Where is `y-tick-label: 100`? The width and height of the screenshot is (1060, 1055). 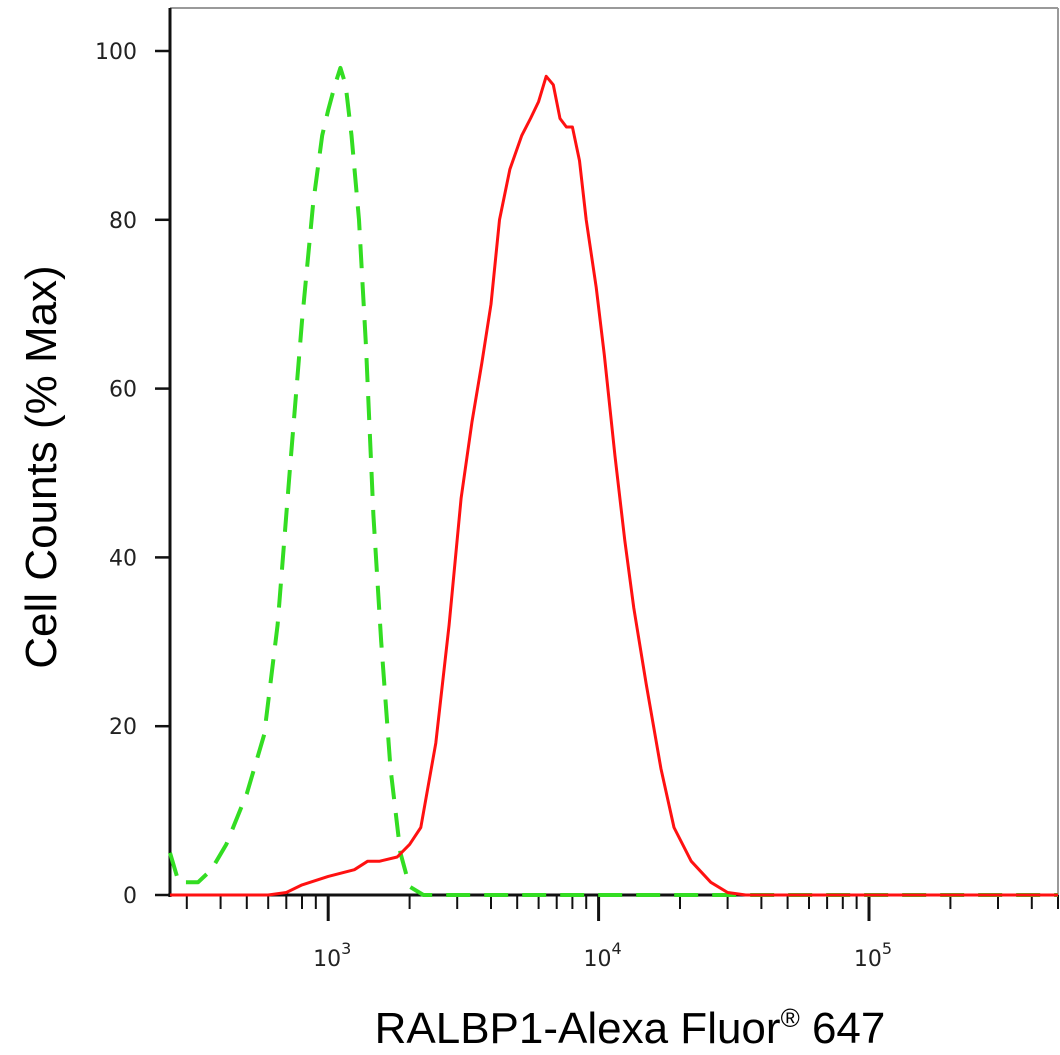
y-tick-label: 100 is located at coordinates (116, 52).